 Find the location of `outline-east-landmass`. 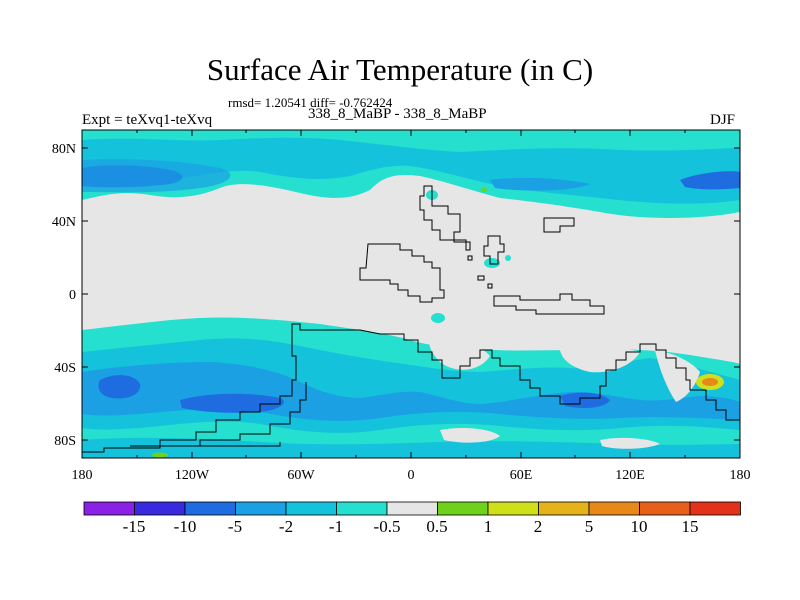

outline-east-landmass is located at coordinates (494, 250).